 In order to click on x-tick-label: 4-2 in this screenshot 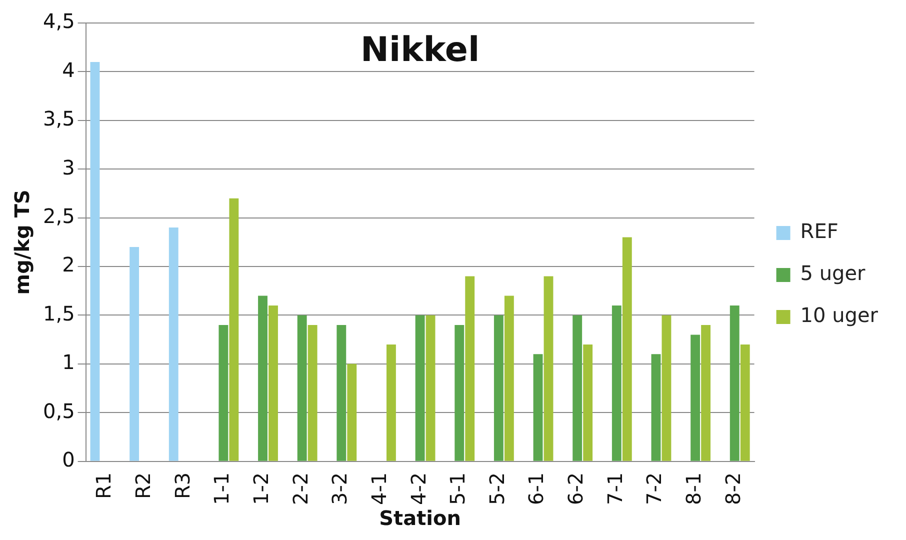, I will do `click(418, 489)`.